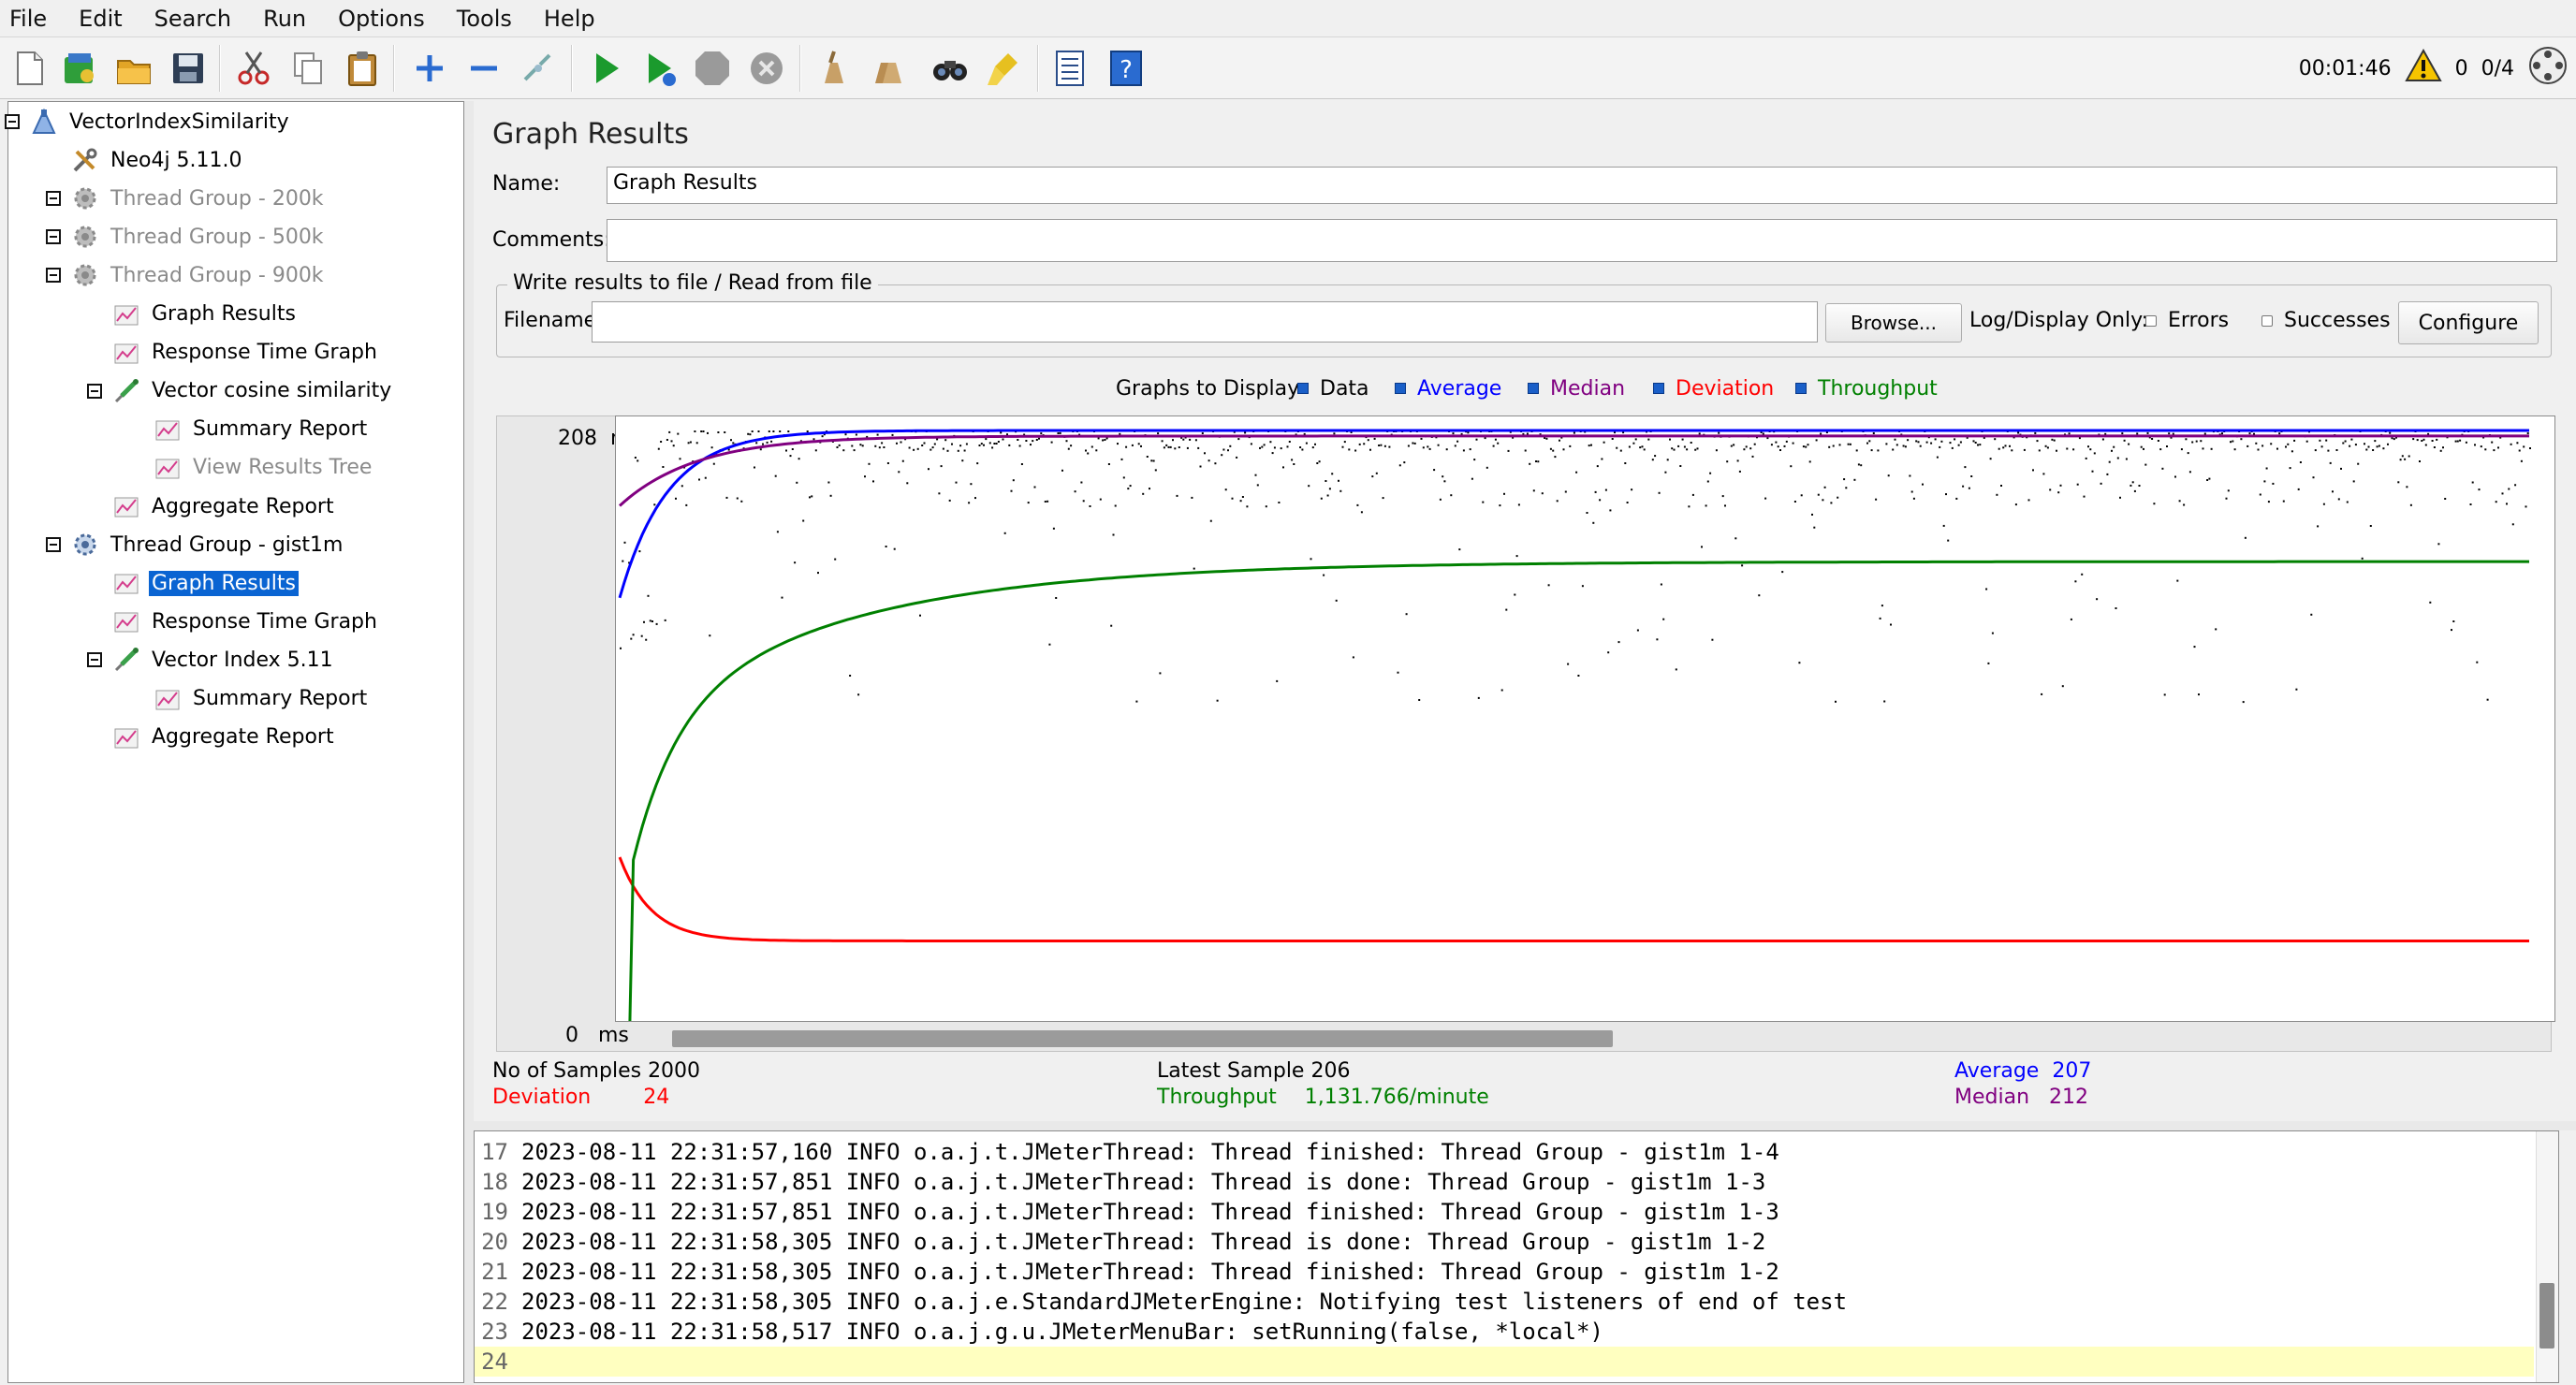 The image size is (2576, 1385). I want to click on tree-node-response-time-graph-1: Response Time Graph, so click(245, 353).